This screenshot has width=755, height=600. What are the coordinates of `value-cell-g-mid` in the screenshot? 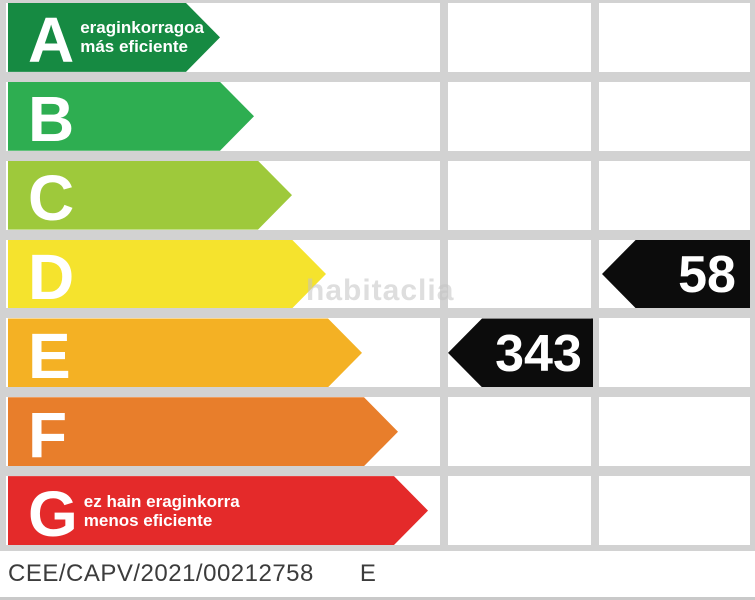 It's located at (519, 511).